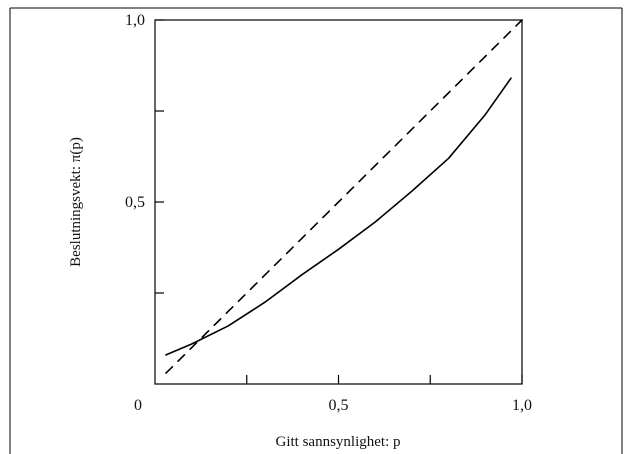  What do you see at coordinates (339, 405) in the screenshot?
I see `x-tick-label-1: 0,5` at bounding box center [339, 405].